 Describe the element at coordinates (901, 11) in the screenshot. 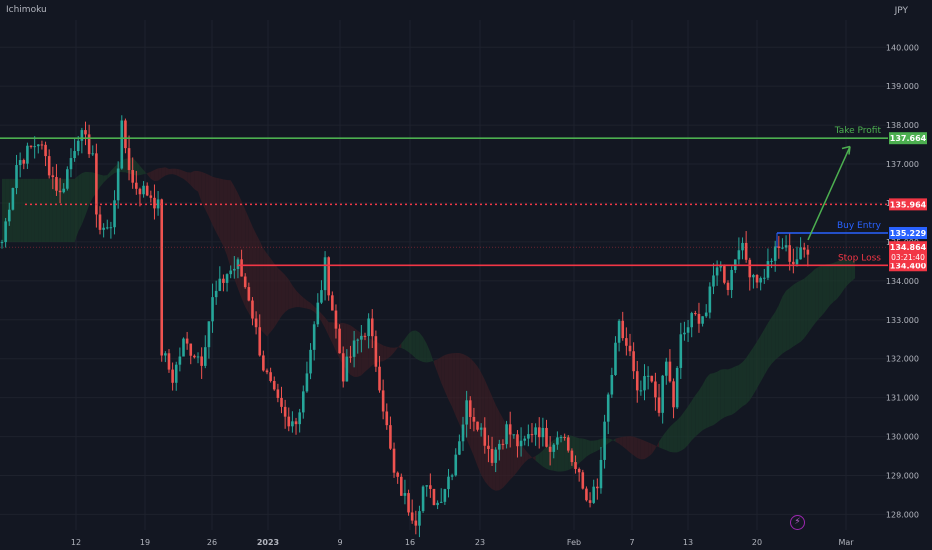

I see `currency-label: JPY` at that location.